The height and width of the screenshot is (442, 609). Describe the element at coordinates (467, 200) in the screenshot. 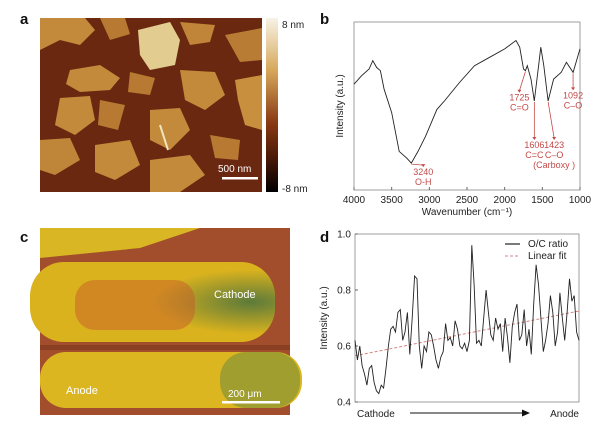

I see `b-x-tick-label: 2500` at that location.